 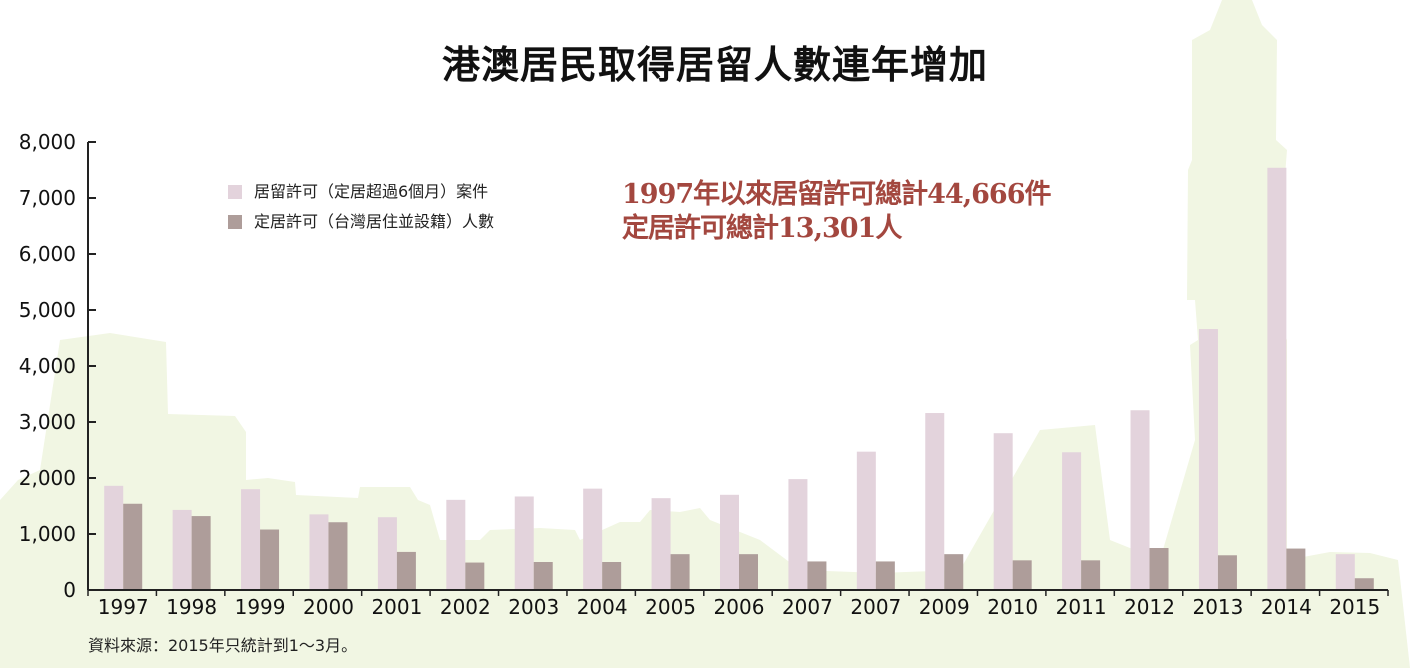 I want to click on x-tick-label-17: 2014, so click(x=1286, y=607).